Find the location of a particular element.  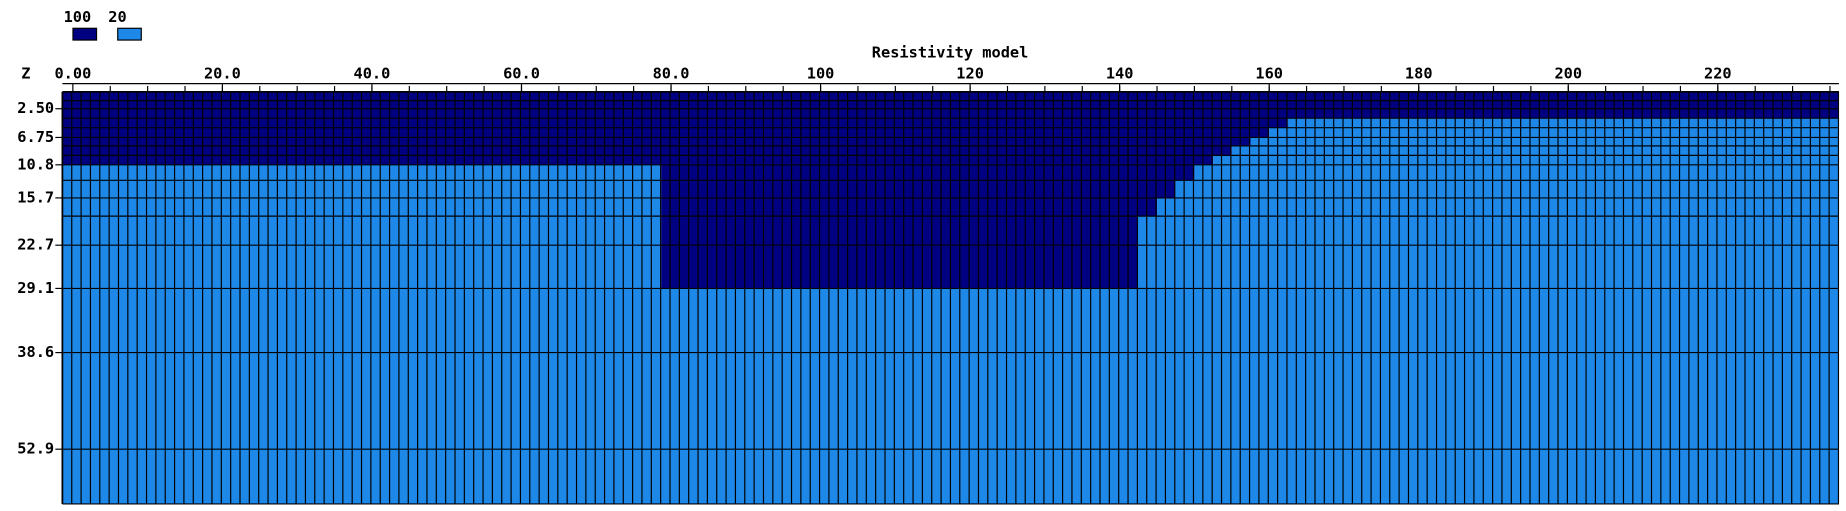

x-tick-label: 20.0 is located at coordinates (222, 74).